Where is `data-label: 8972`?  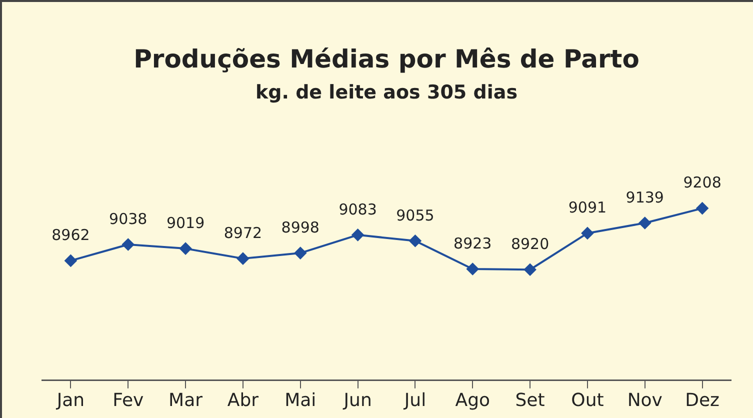 data-label: 8972 is located at coordinates (243, 233).